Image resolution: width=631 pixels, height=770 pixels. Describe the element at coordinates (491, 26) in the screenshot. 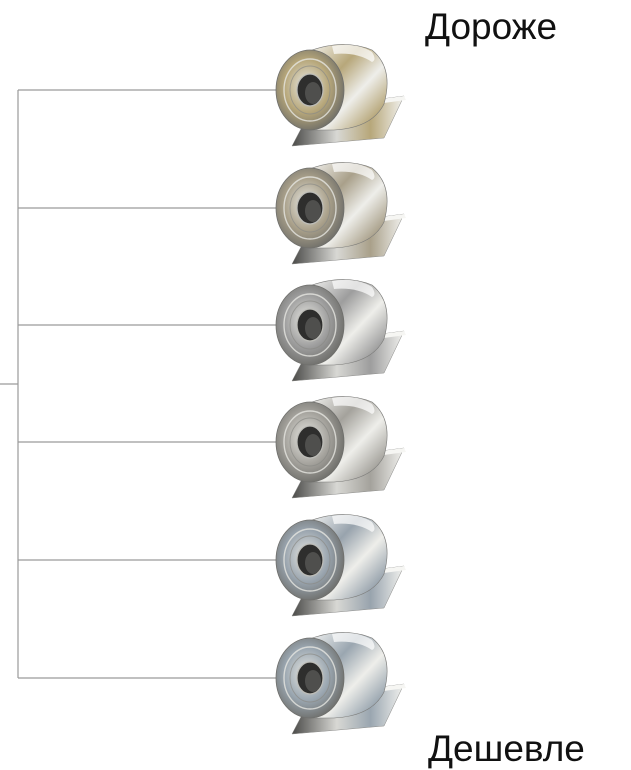

I see `label-more-expensive: Дороже` at that location.